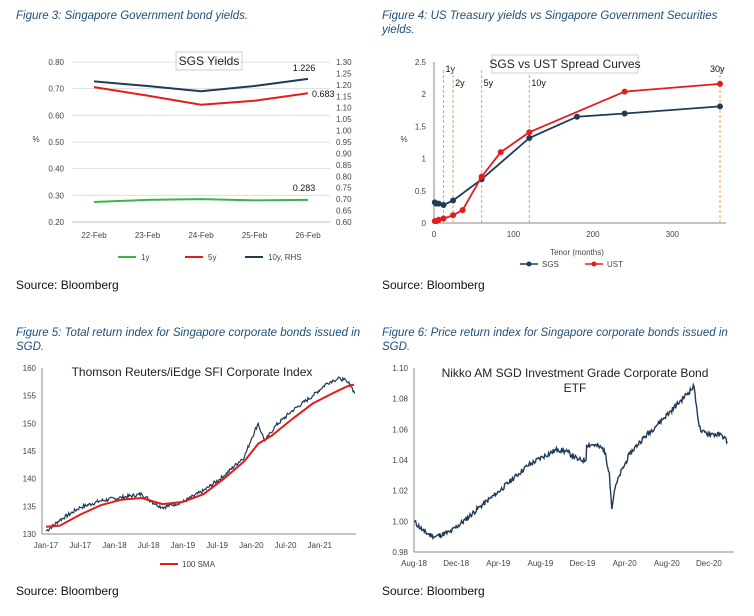  Describe the element at coordinates (320, 545) in the screenshot. I see `fig5-x-tick-label: Jan-21` at that location.